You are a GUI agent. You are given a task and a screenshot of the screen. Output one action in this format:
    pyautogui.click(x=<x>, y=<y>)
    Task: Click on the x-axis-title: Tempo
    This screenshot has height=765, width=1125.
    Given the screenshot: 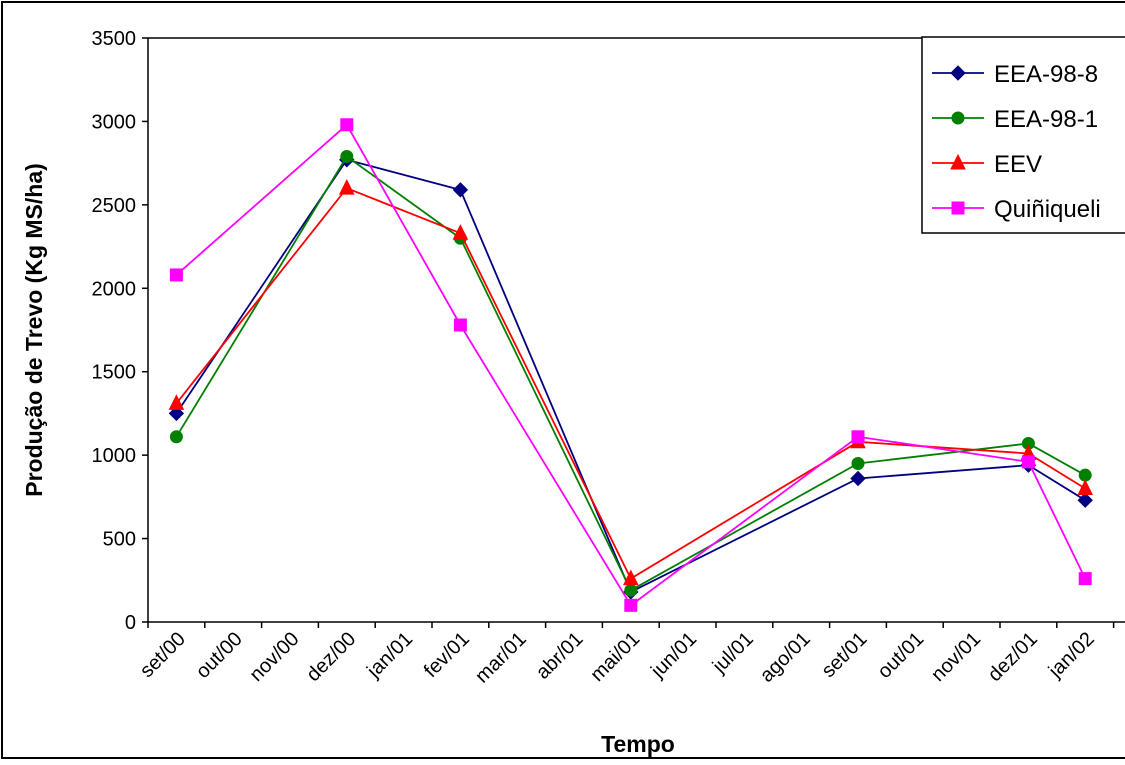 What is the action you would take?
    pyautogui.click(x=638, y=744)
    